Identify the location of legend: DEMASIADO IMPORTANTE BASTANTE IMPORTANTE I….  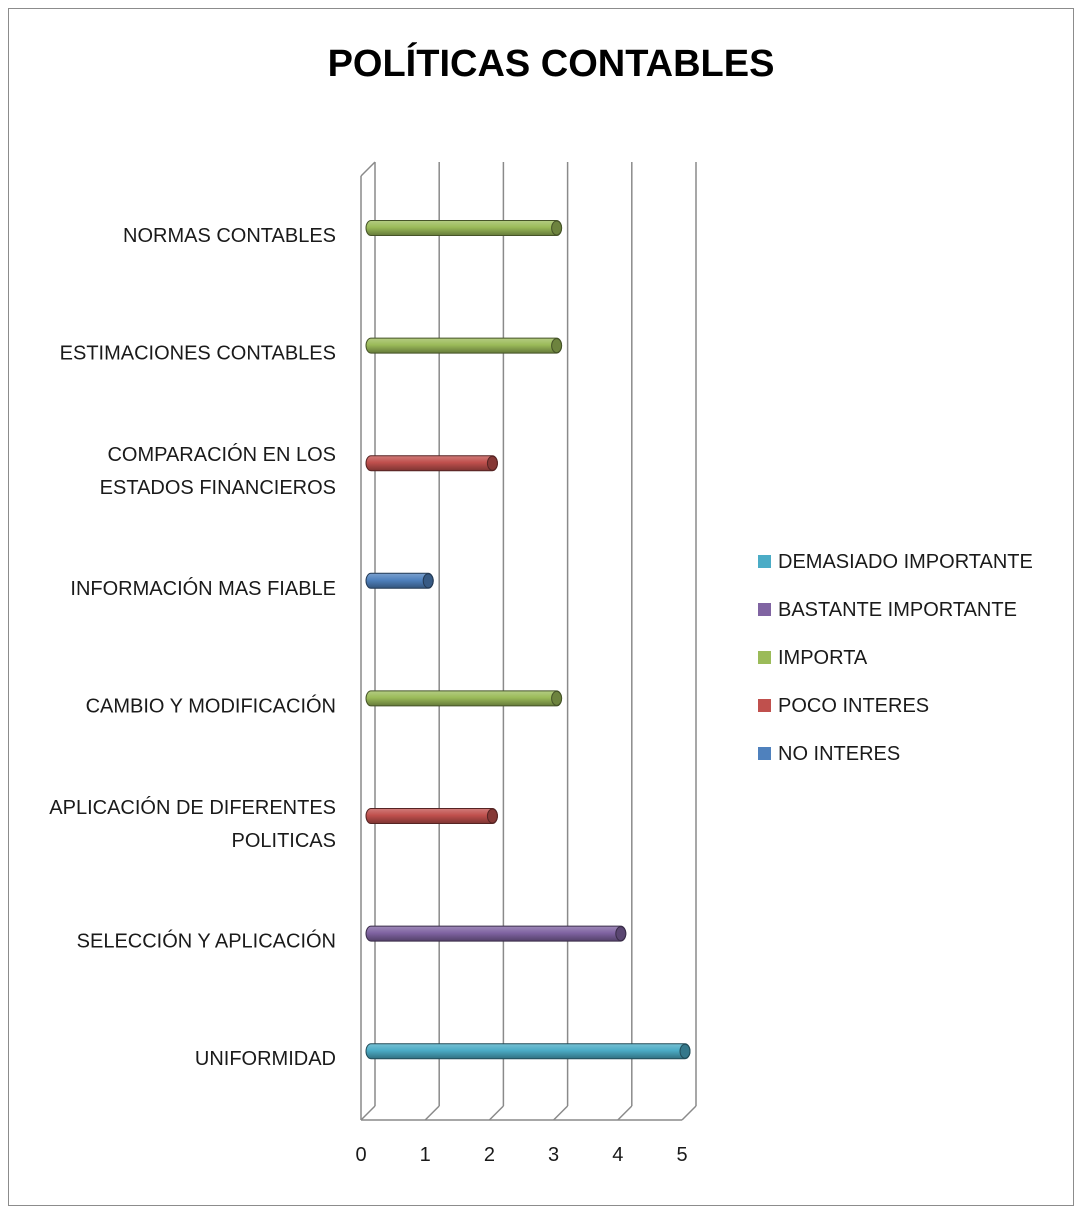
(895, 658).